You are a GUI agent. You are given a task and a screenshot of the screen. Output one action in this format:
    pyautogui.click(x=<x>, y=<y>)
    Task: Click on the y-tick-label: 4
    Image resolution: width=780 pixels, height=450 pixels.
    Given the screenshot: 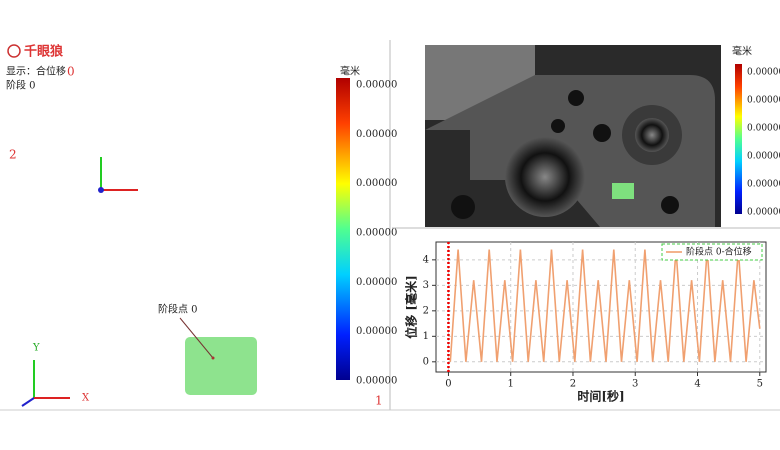 What is the action you would take?
    pyautogui.click(x=426, y=259)
    